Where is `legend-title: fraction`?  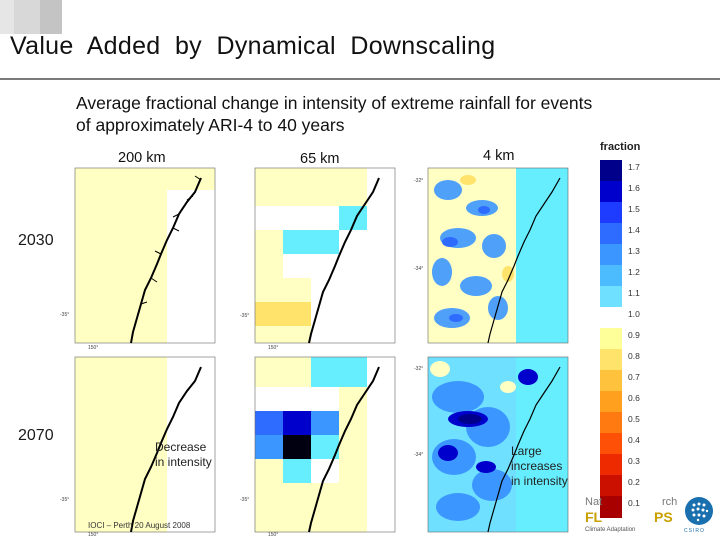
legend-title: fraction is located at coordinates (620, 147).